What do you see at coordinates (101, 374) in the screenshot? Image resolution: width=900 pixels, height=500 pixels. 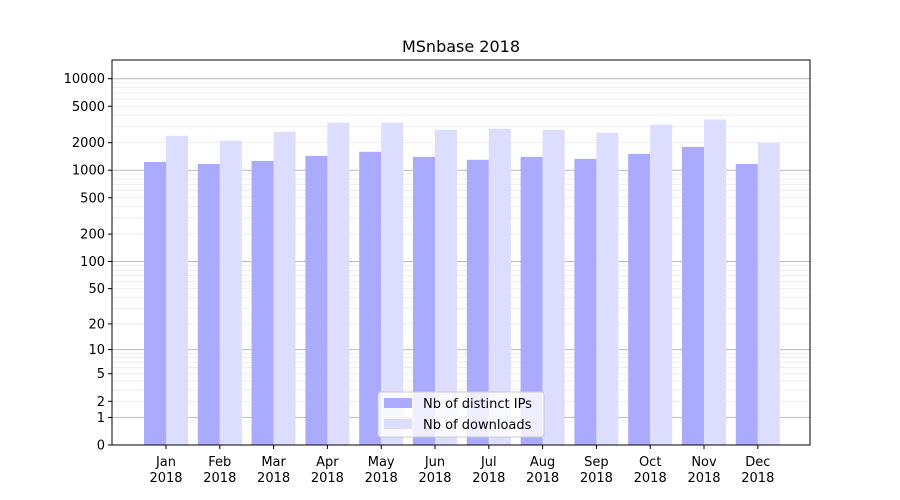 I see `y-tick-label: 5` at bounding box center [101, 374].